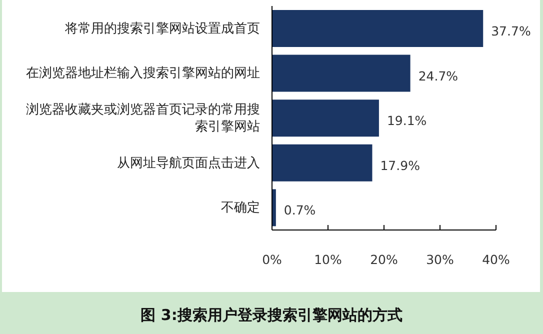  I want to click on y-tick-label: 不确定, so click(240, 208).